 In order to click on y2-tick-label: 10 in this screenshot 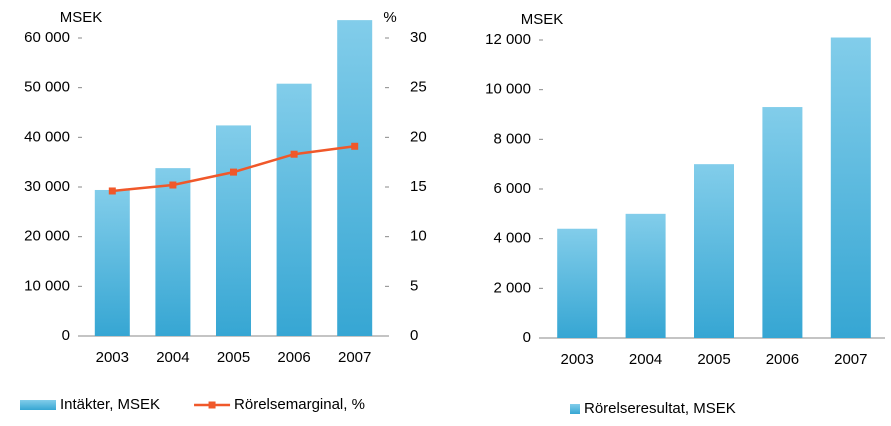, I will do `click(418, 236)`.